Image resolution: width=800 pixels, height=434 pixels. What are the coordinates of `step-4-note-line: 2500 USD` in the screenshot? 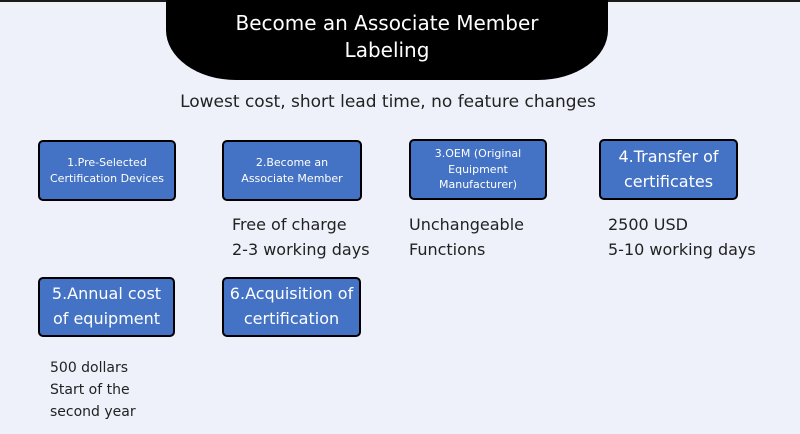 It's located at (648, 224).